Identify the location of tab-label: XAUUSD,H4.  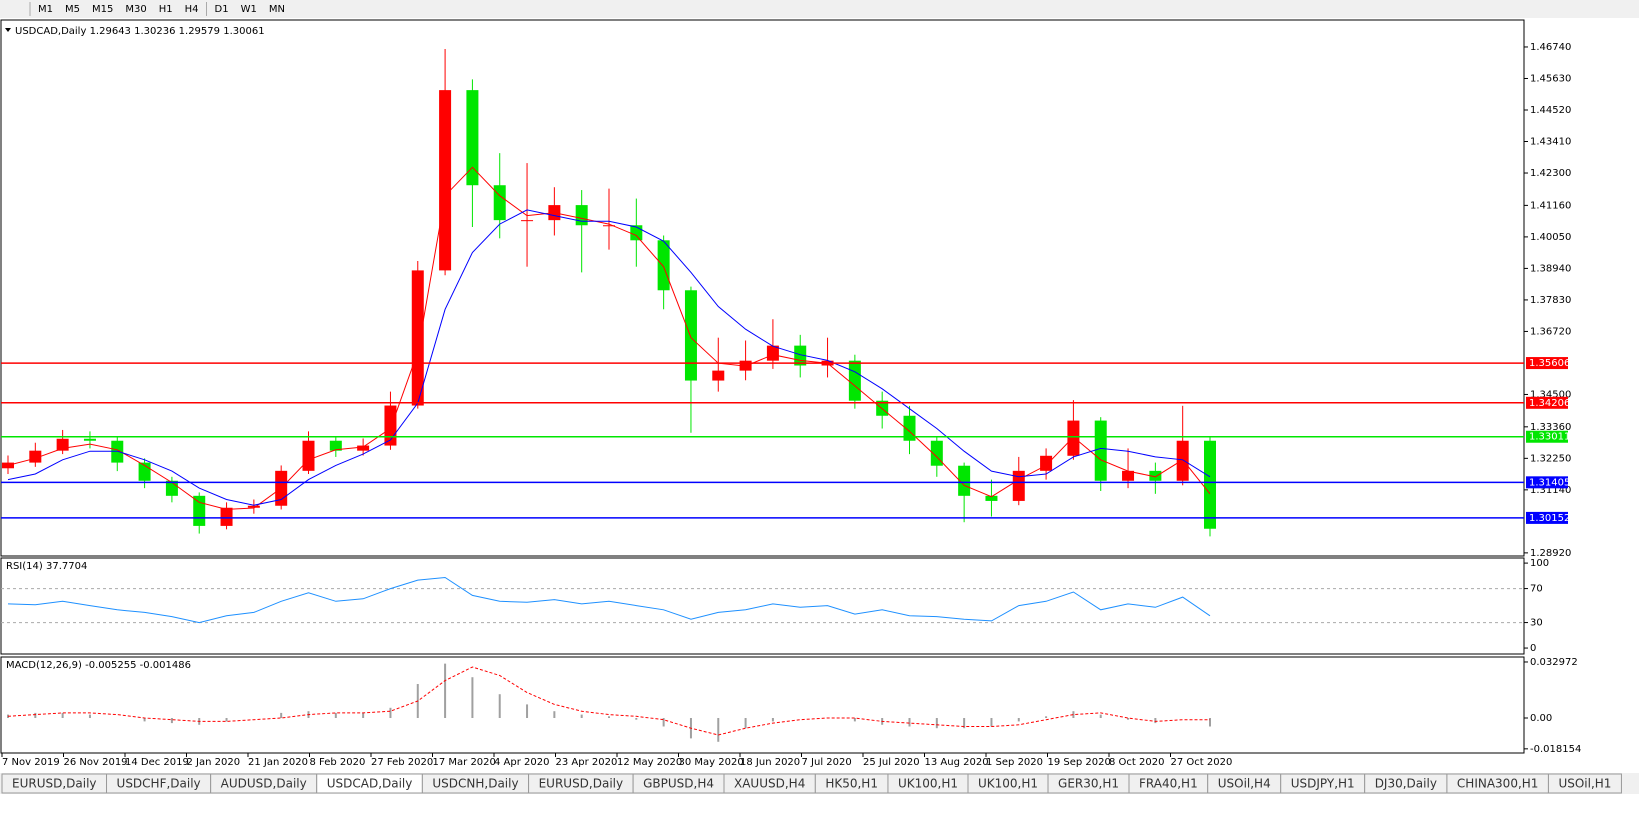
(769, 784).